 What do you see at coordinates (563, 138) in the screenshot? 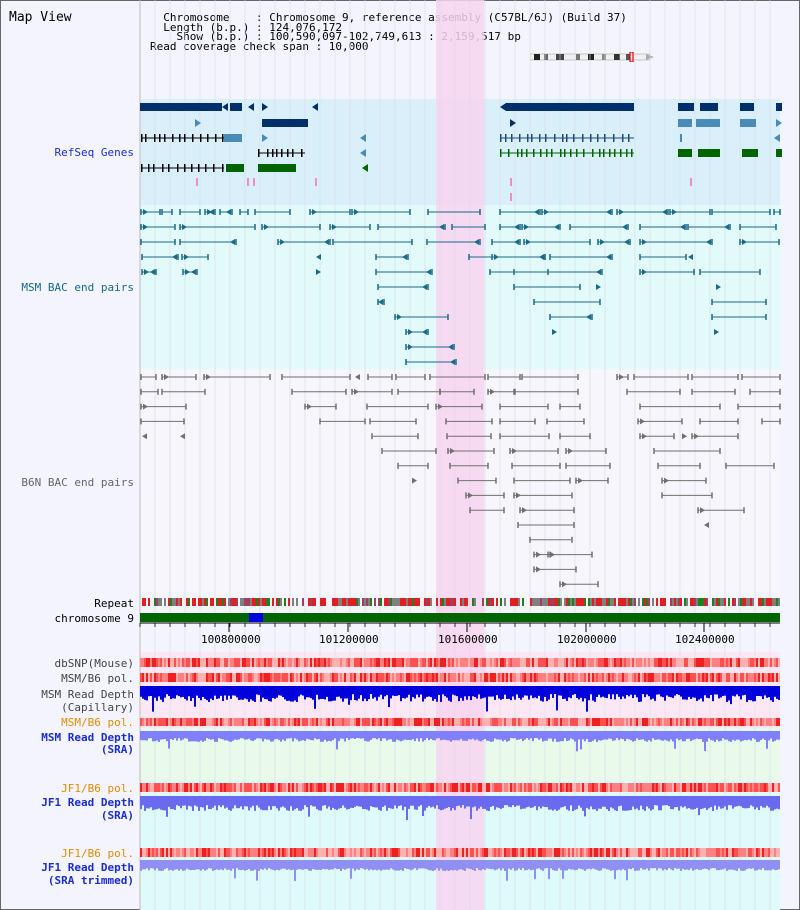
I see `refseq-gene-model-exon` at bounding box center [563, 138].